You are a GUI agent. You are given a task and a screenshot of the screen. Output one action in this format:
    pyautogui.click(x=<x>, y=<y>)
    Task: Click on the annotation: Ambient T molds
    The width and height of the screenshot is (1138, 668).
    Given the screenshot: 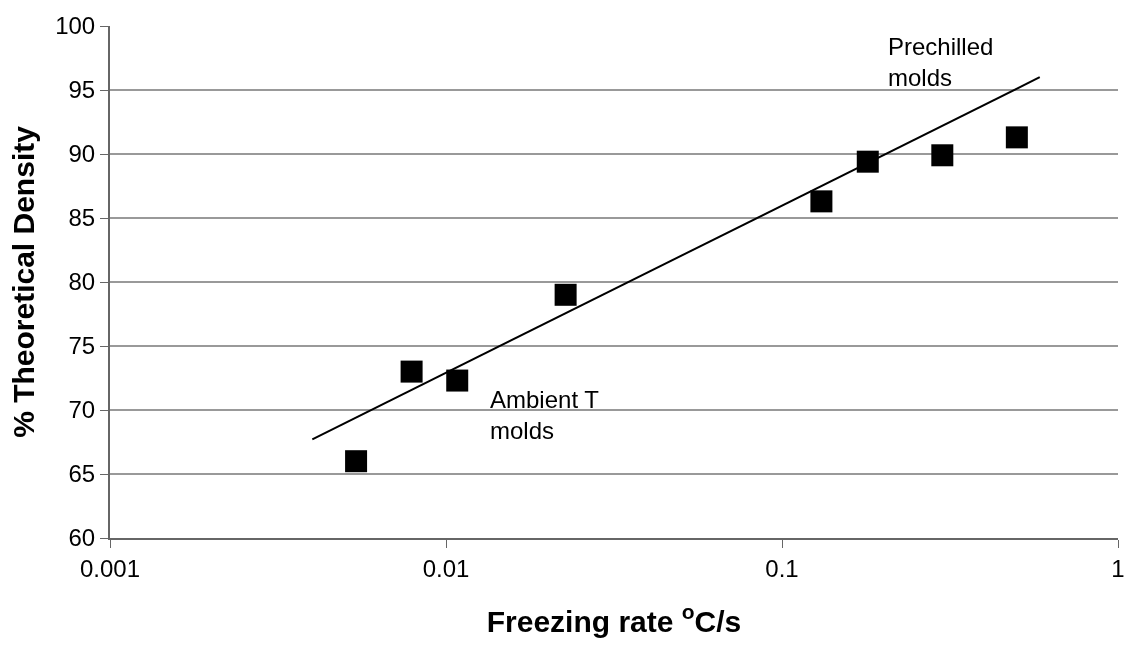 What is the action you would take?
    pyautogui.click(x=545, y=415)
    